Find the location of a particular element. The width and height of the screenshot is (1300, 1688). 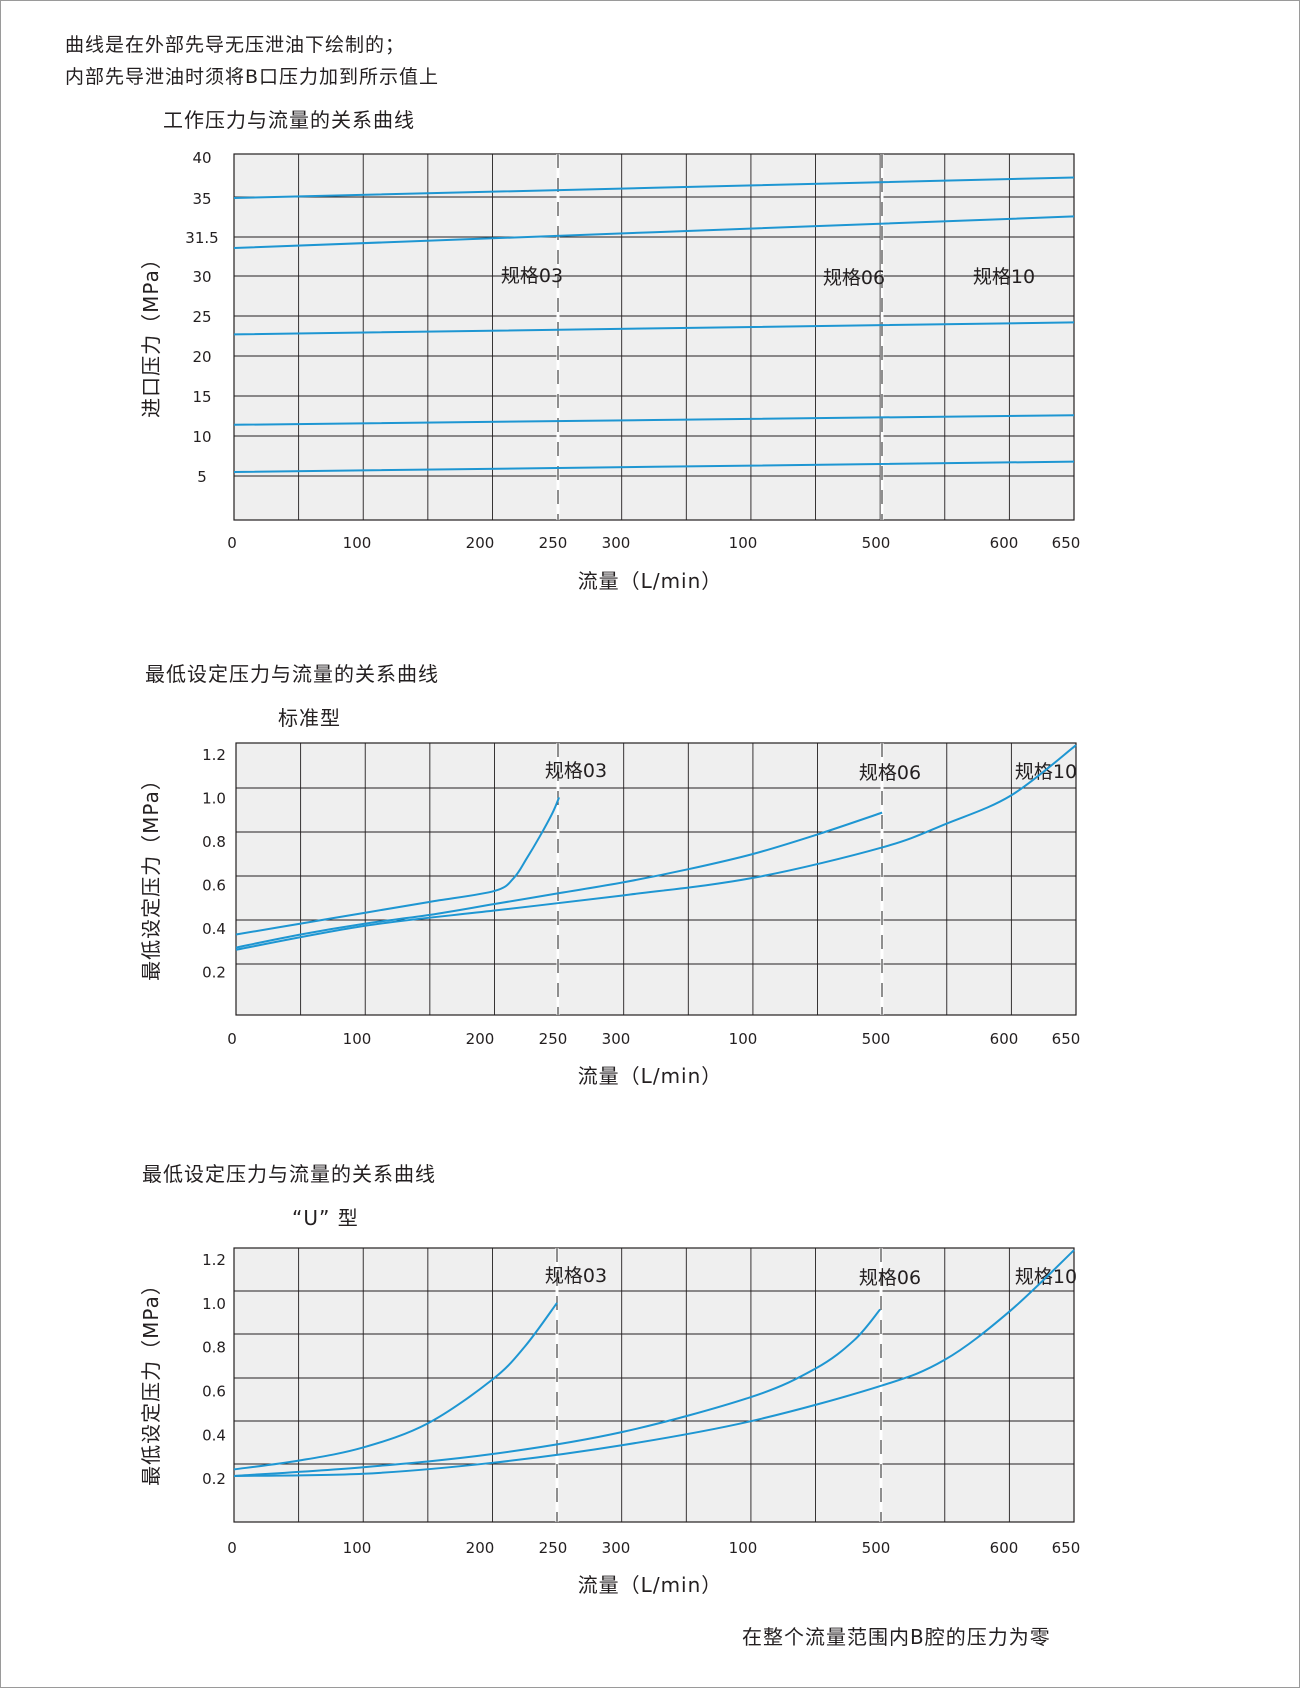

y-tick-label: 25 is located at coordinates (201, 317).